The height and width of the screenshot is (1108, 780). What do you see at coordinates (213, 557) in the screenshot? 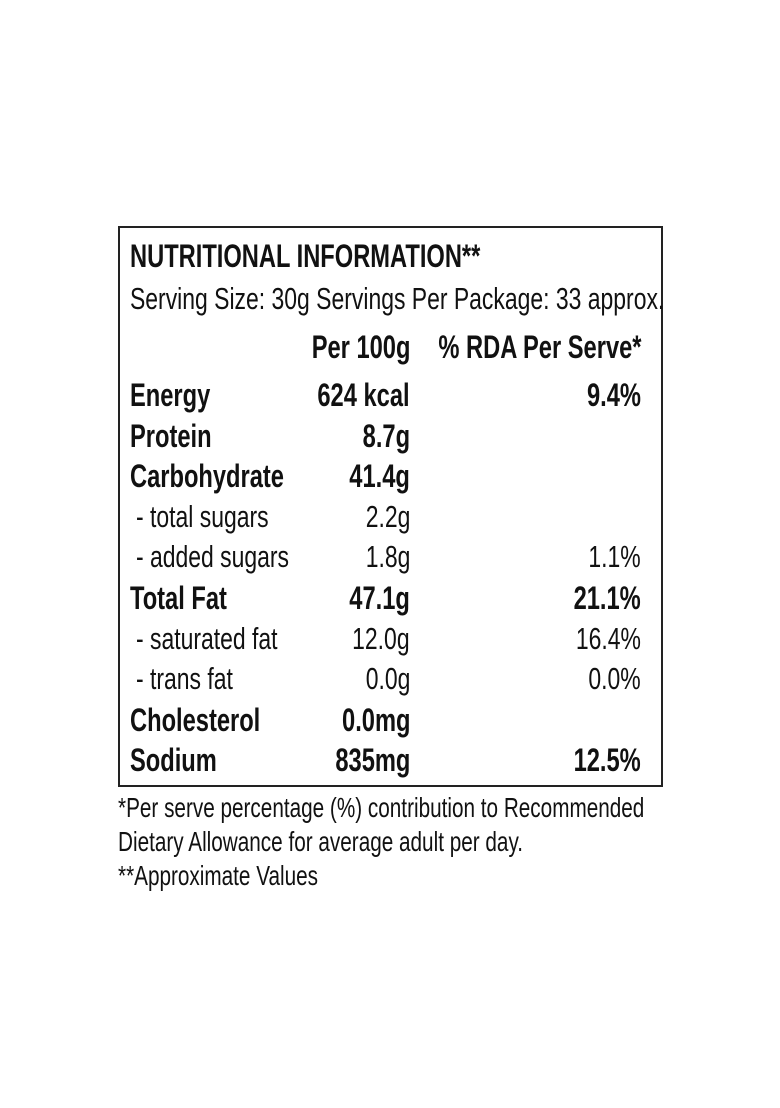
I see `nutrient-label: - added sugars` at bounding box center [213, 557].